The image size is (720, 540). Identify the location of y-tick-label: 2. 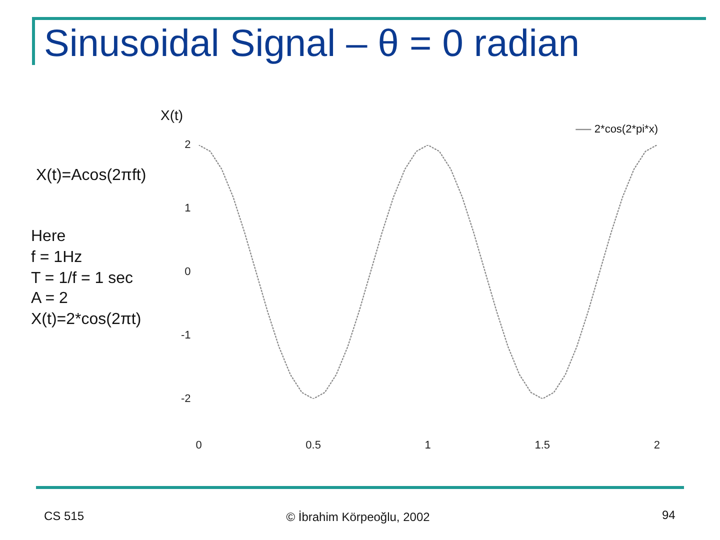
(187, 145).